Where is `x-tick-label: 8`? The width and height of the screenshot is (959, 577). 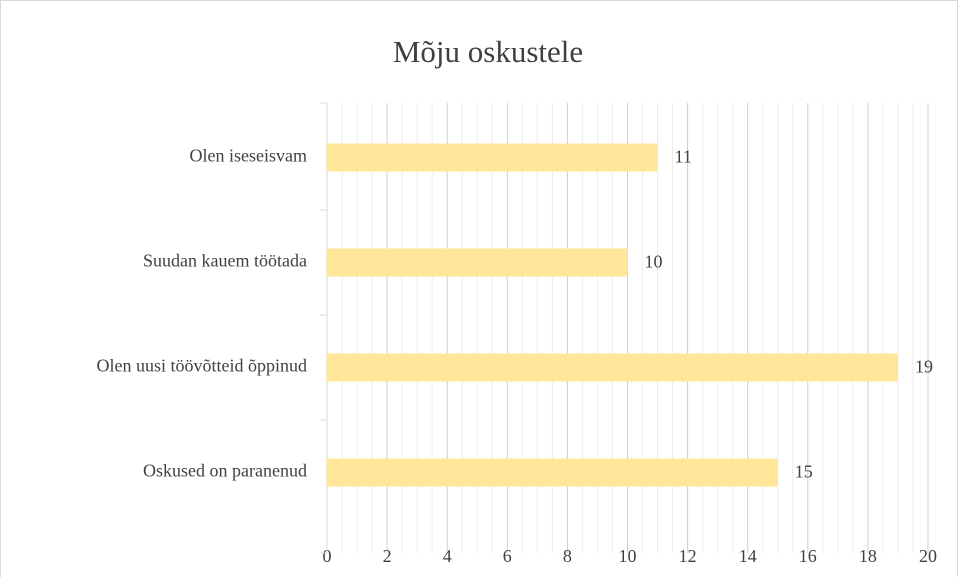 x-tick-label: 8 is located at coordinates (567, 556).